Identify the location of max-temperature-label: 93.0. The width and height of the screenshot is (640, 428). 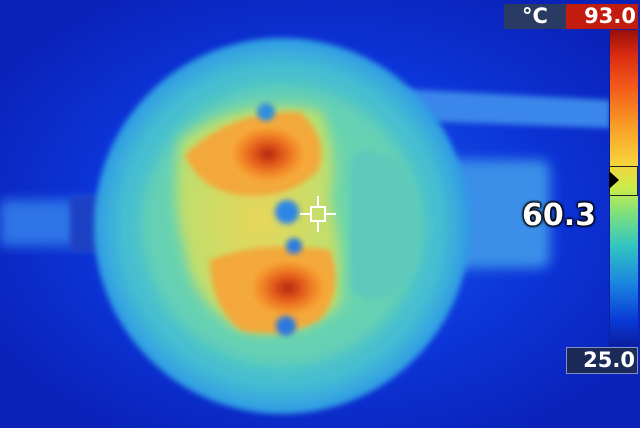
(602, 16).